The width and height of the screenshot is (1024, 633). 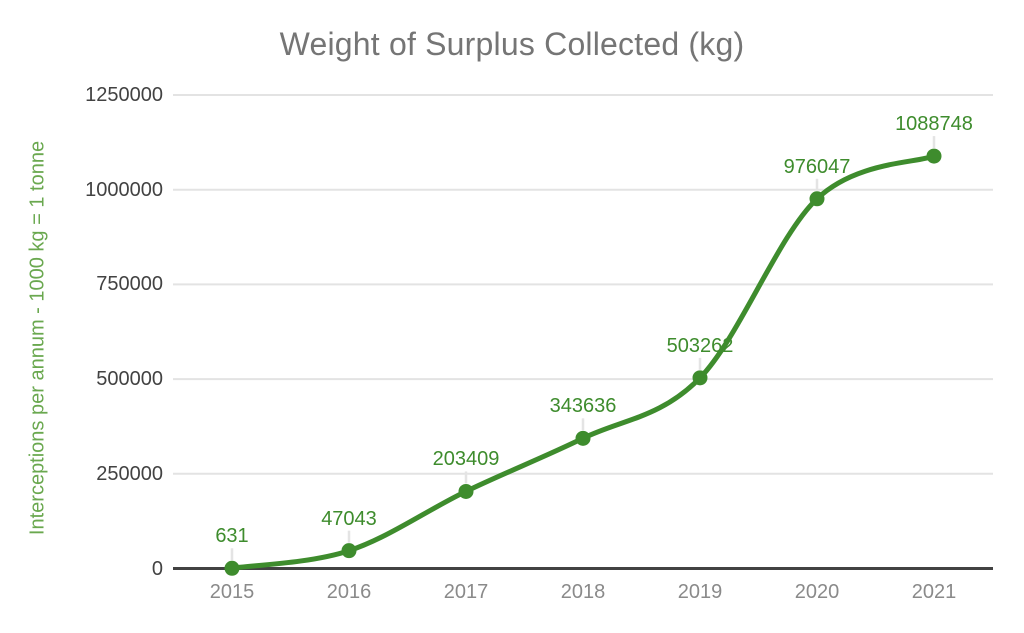 What do you see at coordinates (700, 345) in the screenshot?
I see `data-point-label: 503262` at bounding box center [700, 345].